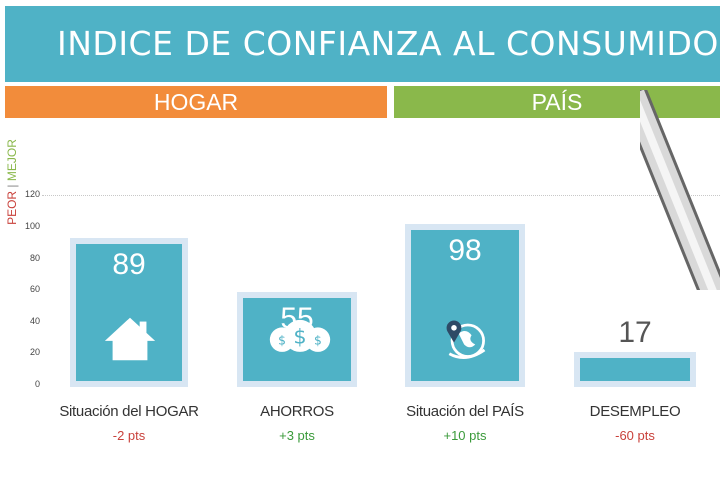 The image size is (720, 500). I want to click on globe-icon, so click(466, 340).